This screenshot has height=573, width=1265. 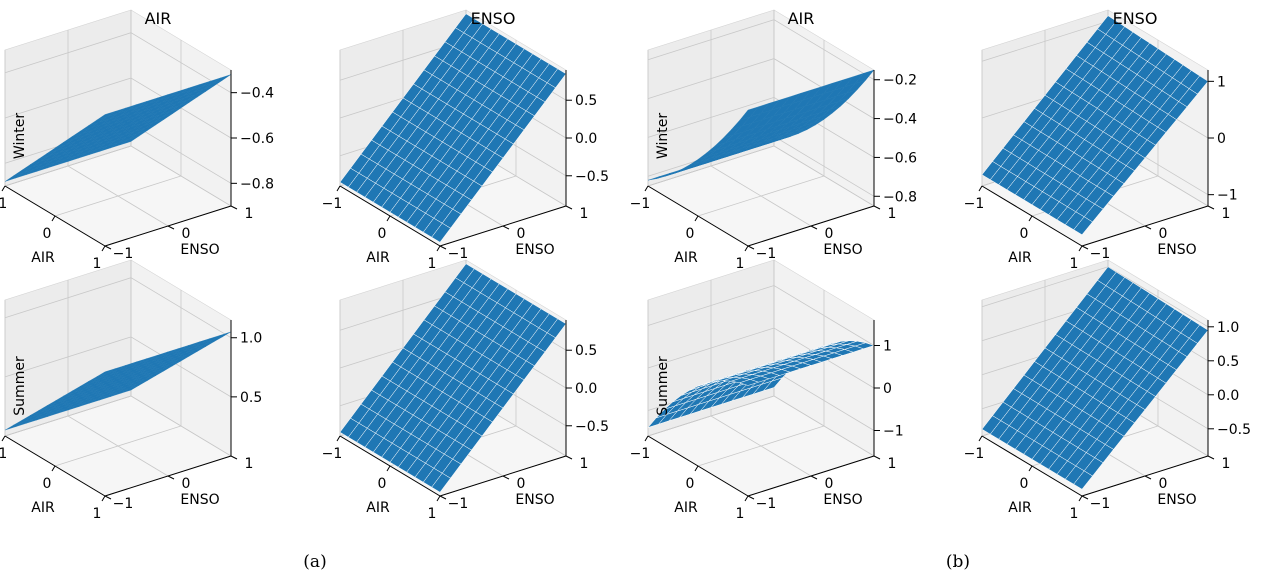 I want to click on surface-plot-4: −1 −1 0 0 1 1 −1 0 1 AIR ENSO ENSO, so click(x=1101, y=140).